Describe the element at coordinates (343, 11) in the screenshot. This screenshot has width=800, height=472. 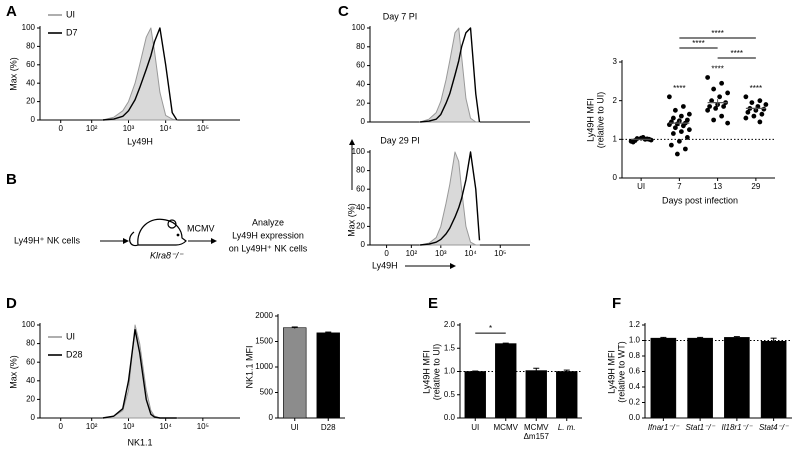
I see `panel-label: C` at that location.